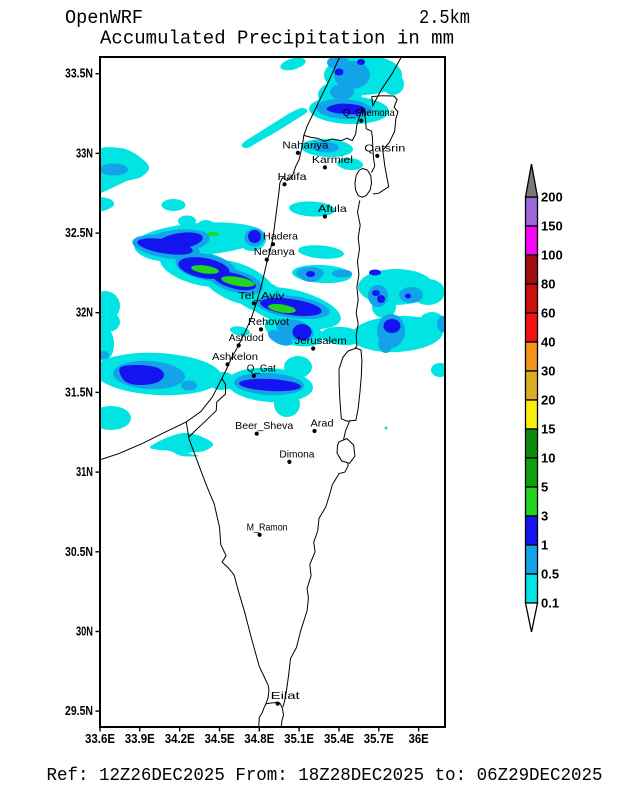 This screenshot has height=800, width=618. Describe the element at coordinates (285, 696) in the screenshot. I see `svg-text: Eilat` at that location.